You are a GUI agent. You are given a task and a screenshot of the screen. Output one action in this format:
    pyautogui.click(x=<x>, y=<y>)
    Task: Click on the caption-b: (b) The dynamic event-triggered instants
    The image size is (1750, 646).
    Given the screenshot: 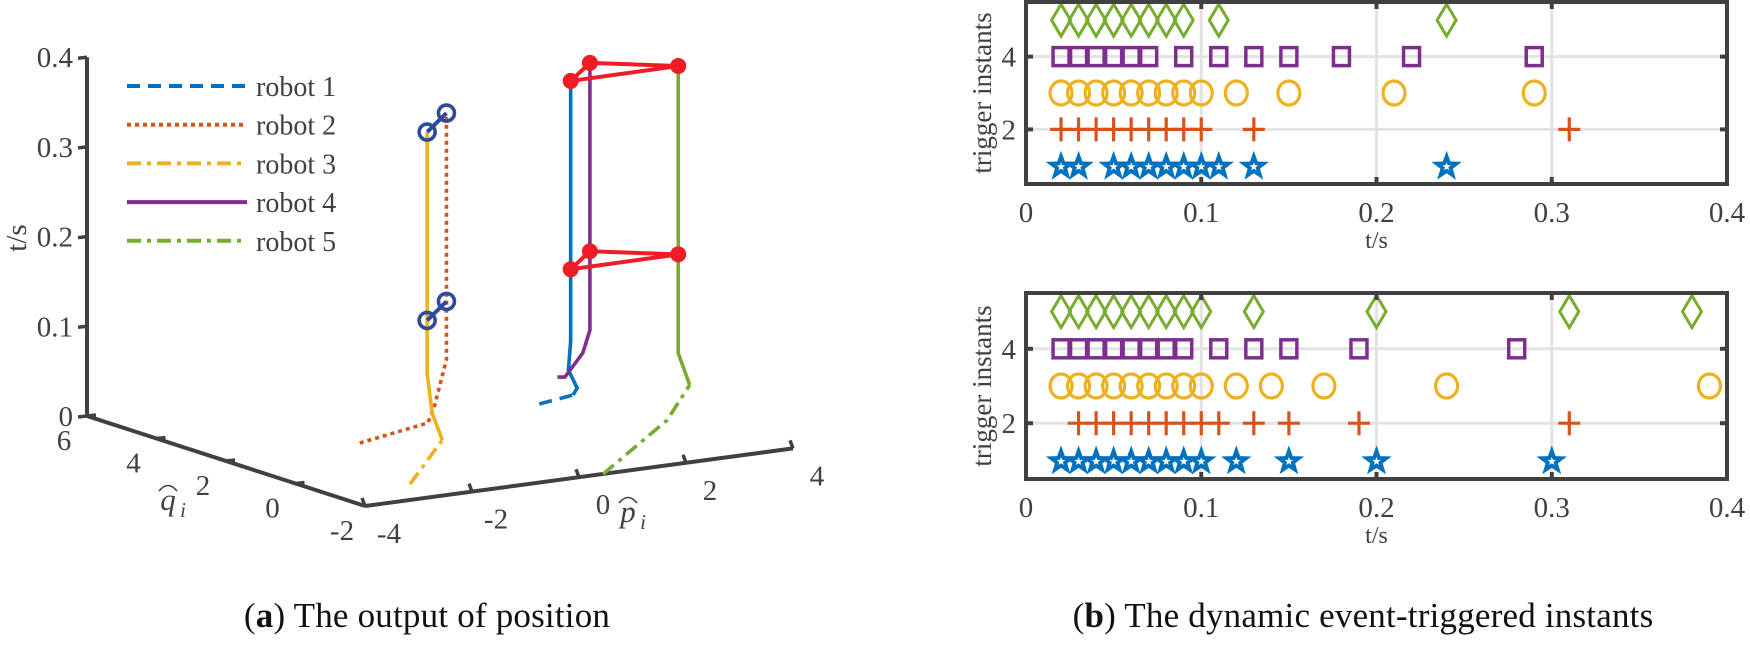 What is the action you would take?
    pyautogui.click(x=1363, y=615)
    